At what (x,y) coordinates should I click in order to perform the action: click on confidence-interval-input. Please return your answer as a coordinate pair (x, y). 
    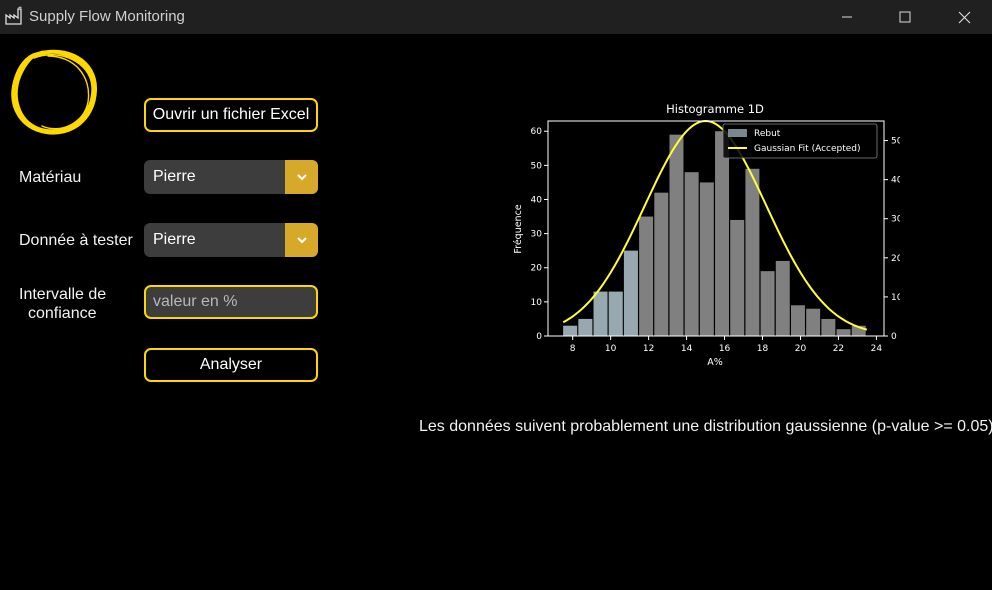
    Looking at the image, I should click on (231, 302).